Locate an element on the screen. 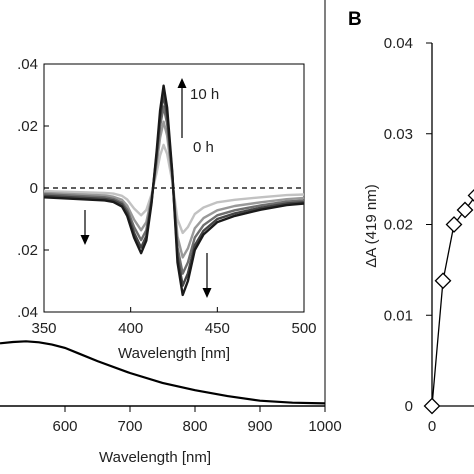  outer-x-axis-title: Wavelength [nm] is located at coordinates (155, 457).